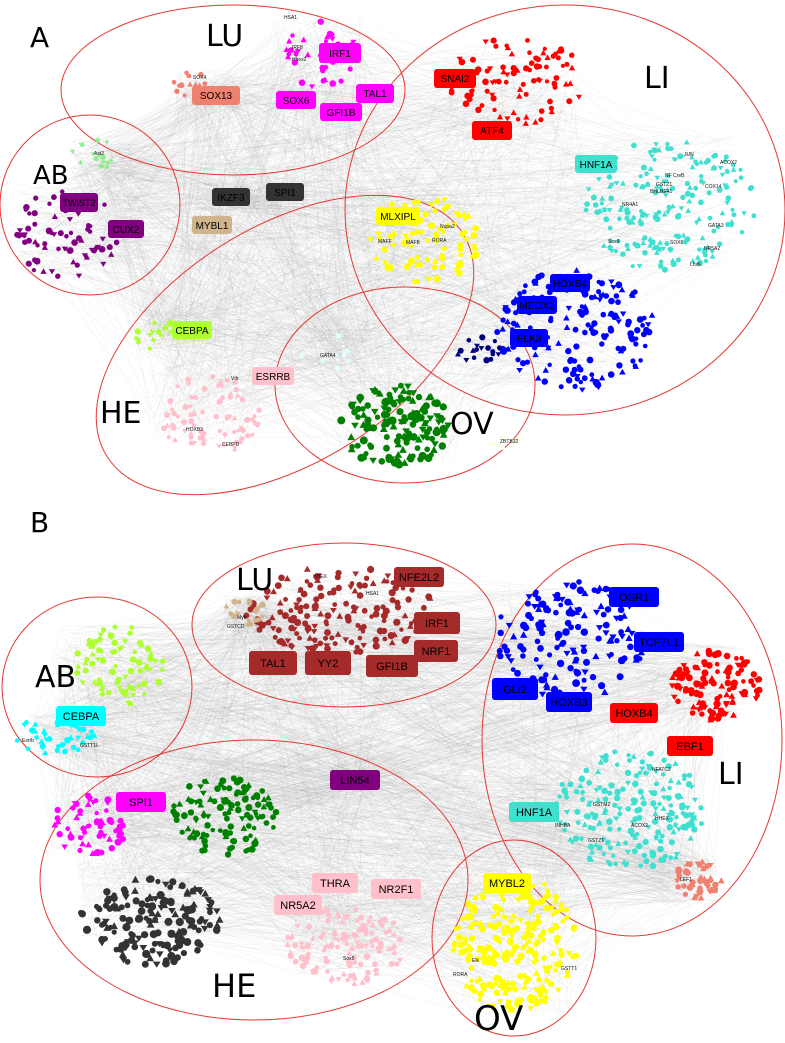  What do you see at coordinates (375, 93) in the screenshot?
I see `tf-node-tal1: TAL1` at bounding box center [375, 93].